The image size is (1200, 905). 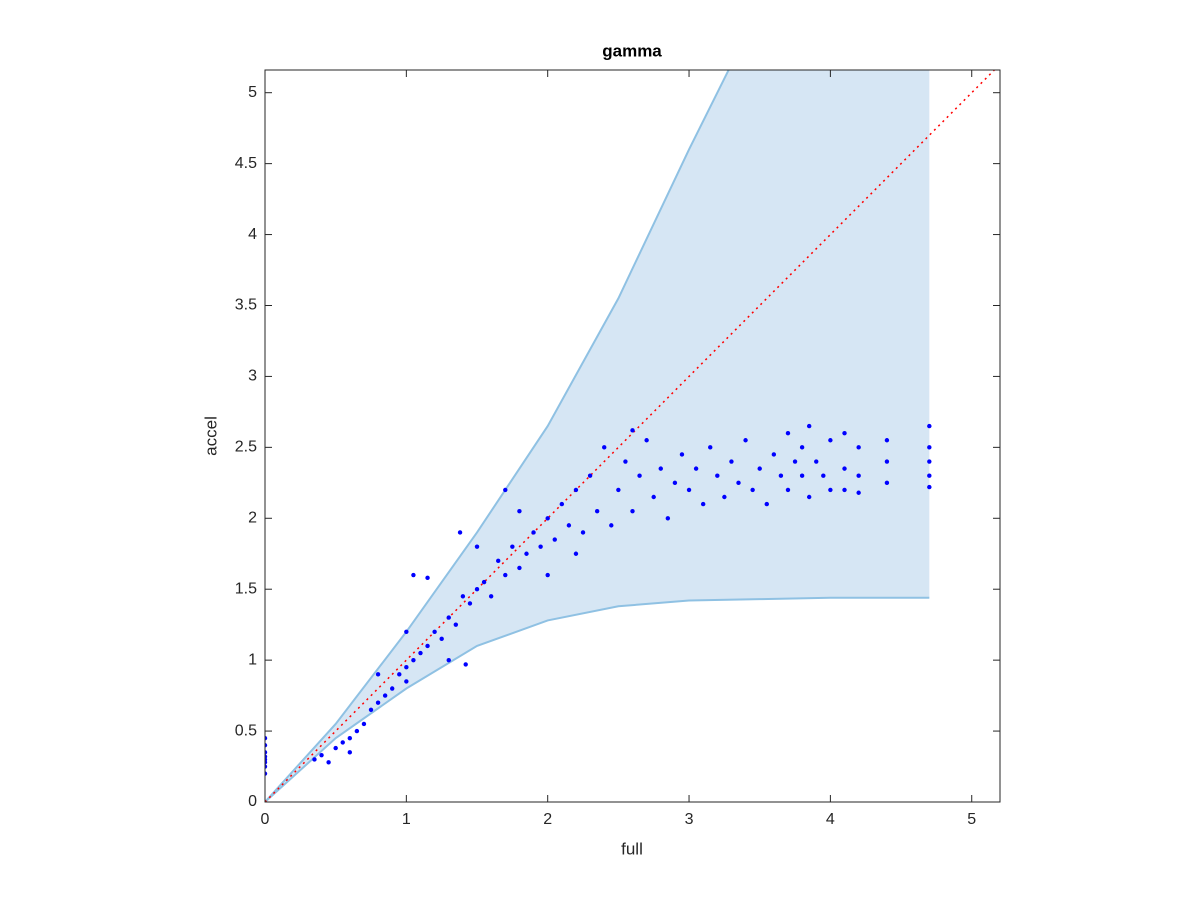 I want to click on y-tick-label: 3.5, so click(x=246, y=305).